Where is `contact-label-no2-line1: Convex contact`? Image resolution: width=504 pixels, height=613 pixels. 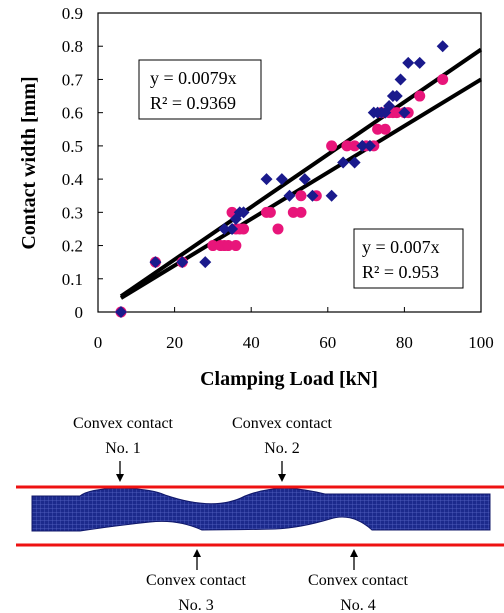
contact-label-no2-line1: Convex contact is located at coordinates (282, 423).